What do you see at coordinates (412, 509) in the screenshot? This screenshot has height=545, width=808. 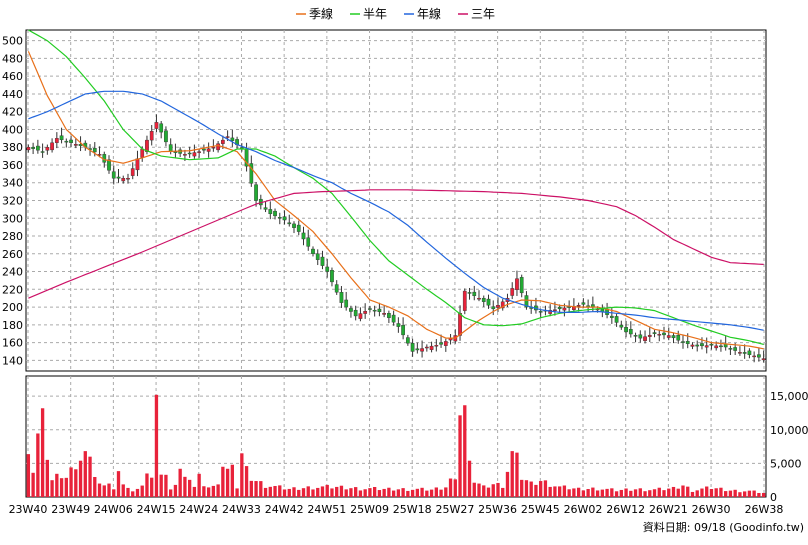 I see `x-tick-label: 25W18` at bounding box center [412, 509].